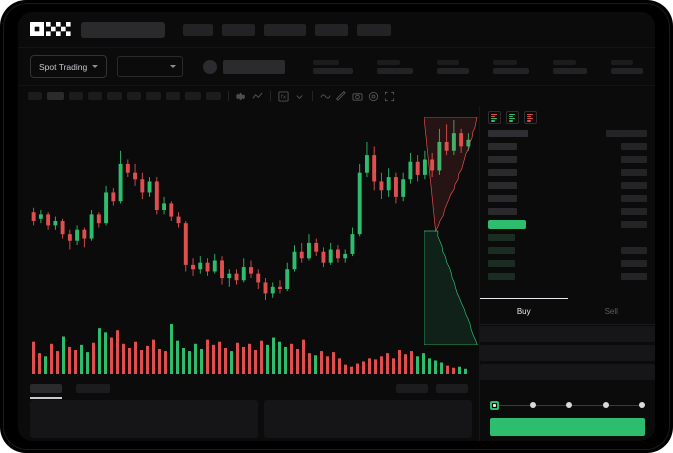  What do you see at coordinates (530, 117) in the screenshot?
I see `asks-only-mode` at bounding box center [530, 117].